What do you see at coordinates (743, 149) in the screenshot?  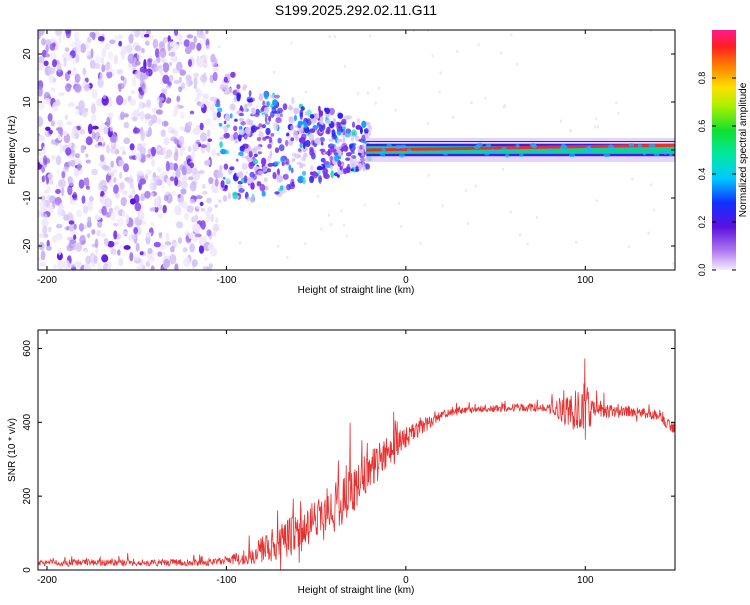 I see `colorbar-label: Normalized spectral amplitude` at bounding box center [743, 149].